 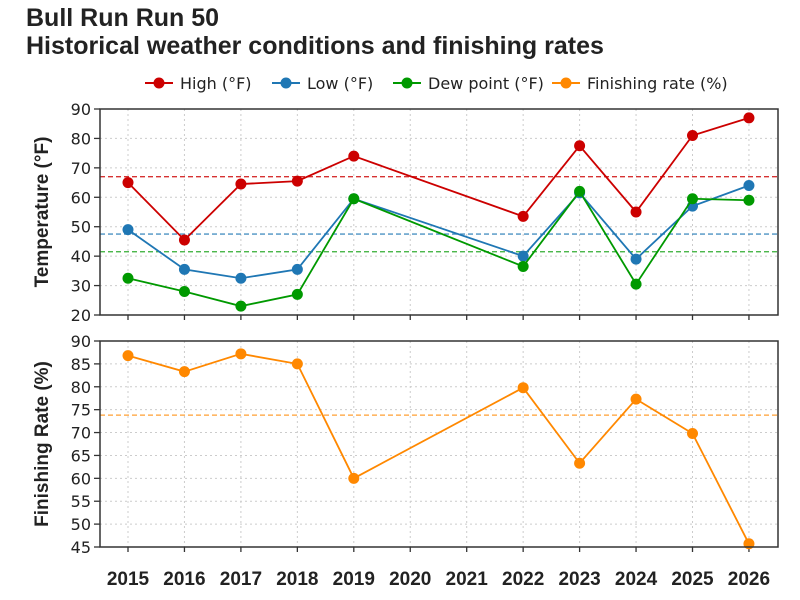 What do you see at coordinates (410, 579) in the screenshot?
I see `x-tick-label: 2020` at bounding box center [410, 579].